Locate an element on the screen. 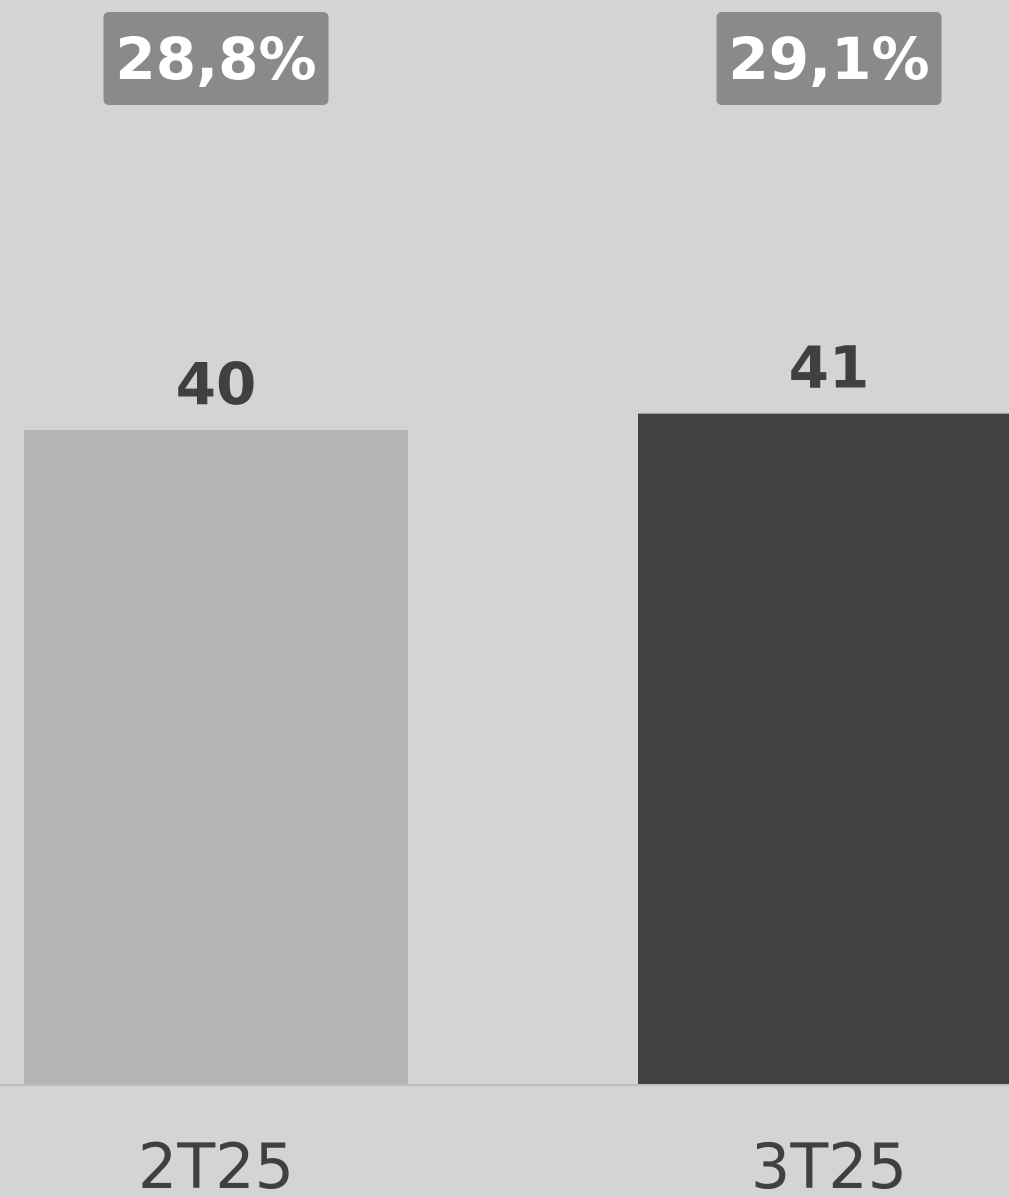 The height and width of the screenshot is (1197, 1009). category-label-3T25: 3T25 is located at coordinates (829, 1163).